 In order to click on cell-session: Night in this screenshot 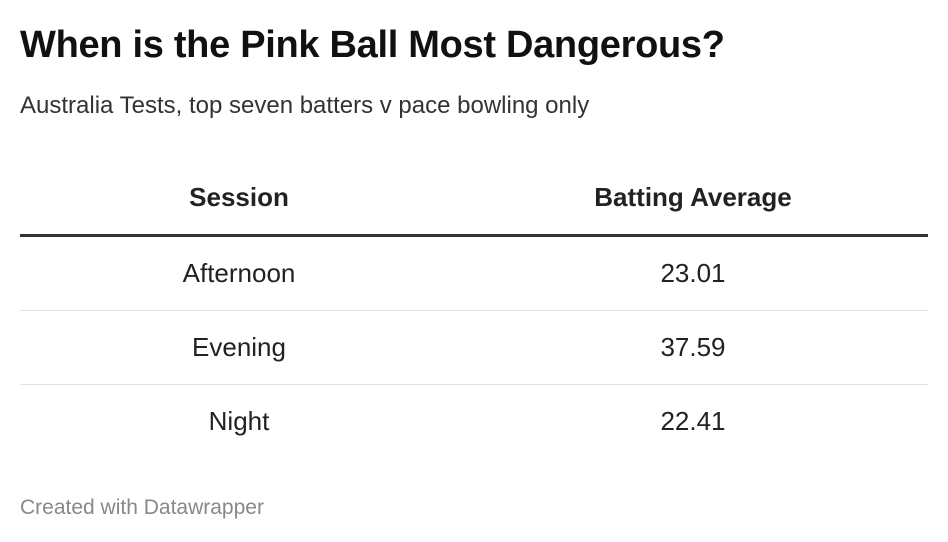, I will do `click(239, 421)`.